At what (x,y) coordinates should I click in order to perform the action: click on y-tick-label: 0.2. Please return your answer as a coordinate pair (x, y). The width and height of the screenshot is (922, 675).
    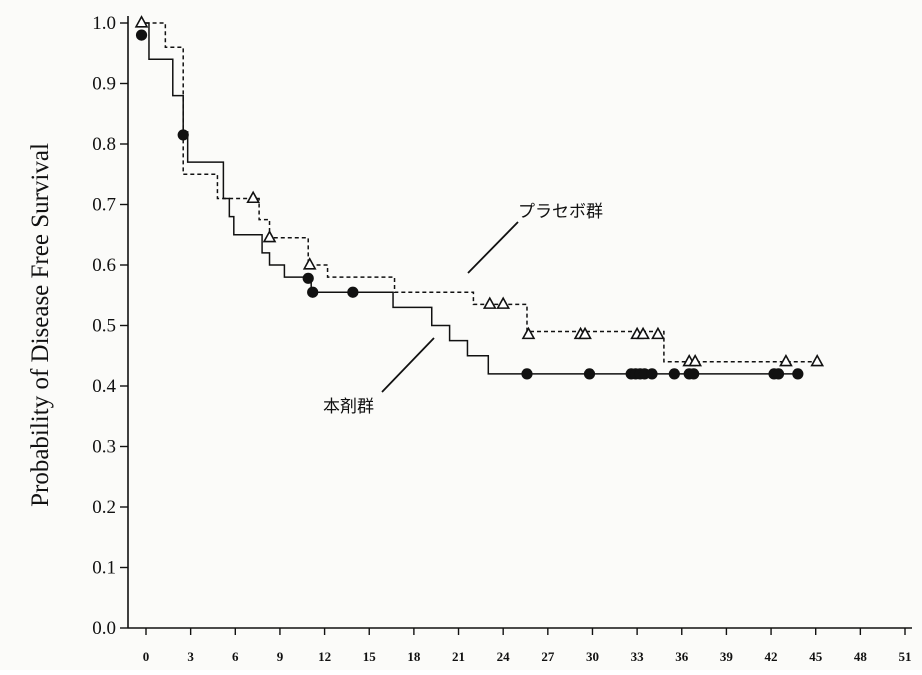
    Looking at the image, I should click on (104, 507).